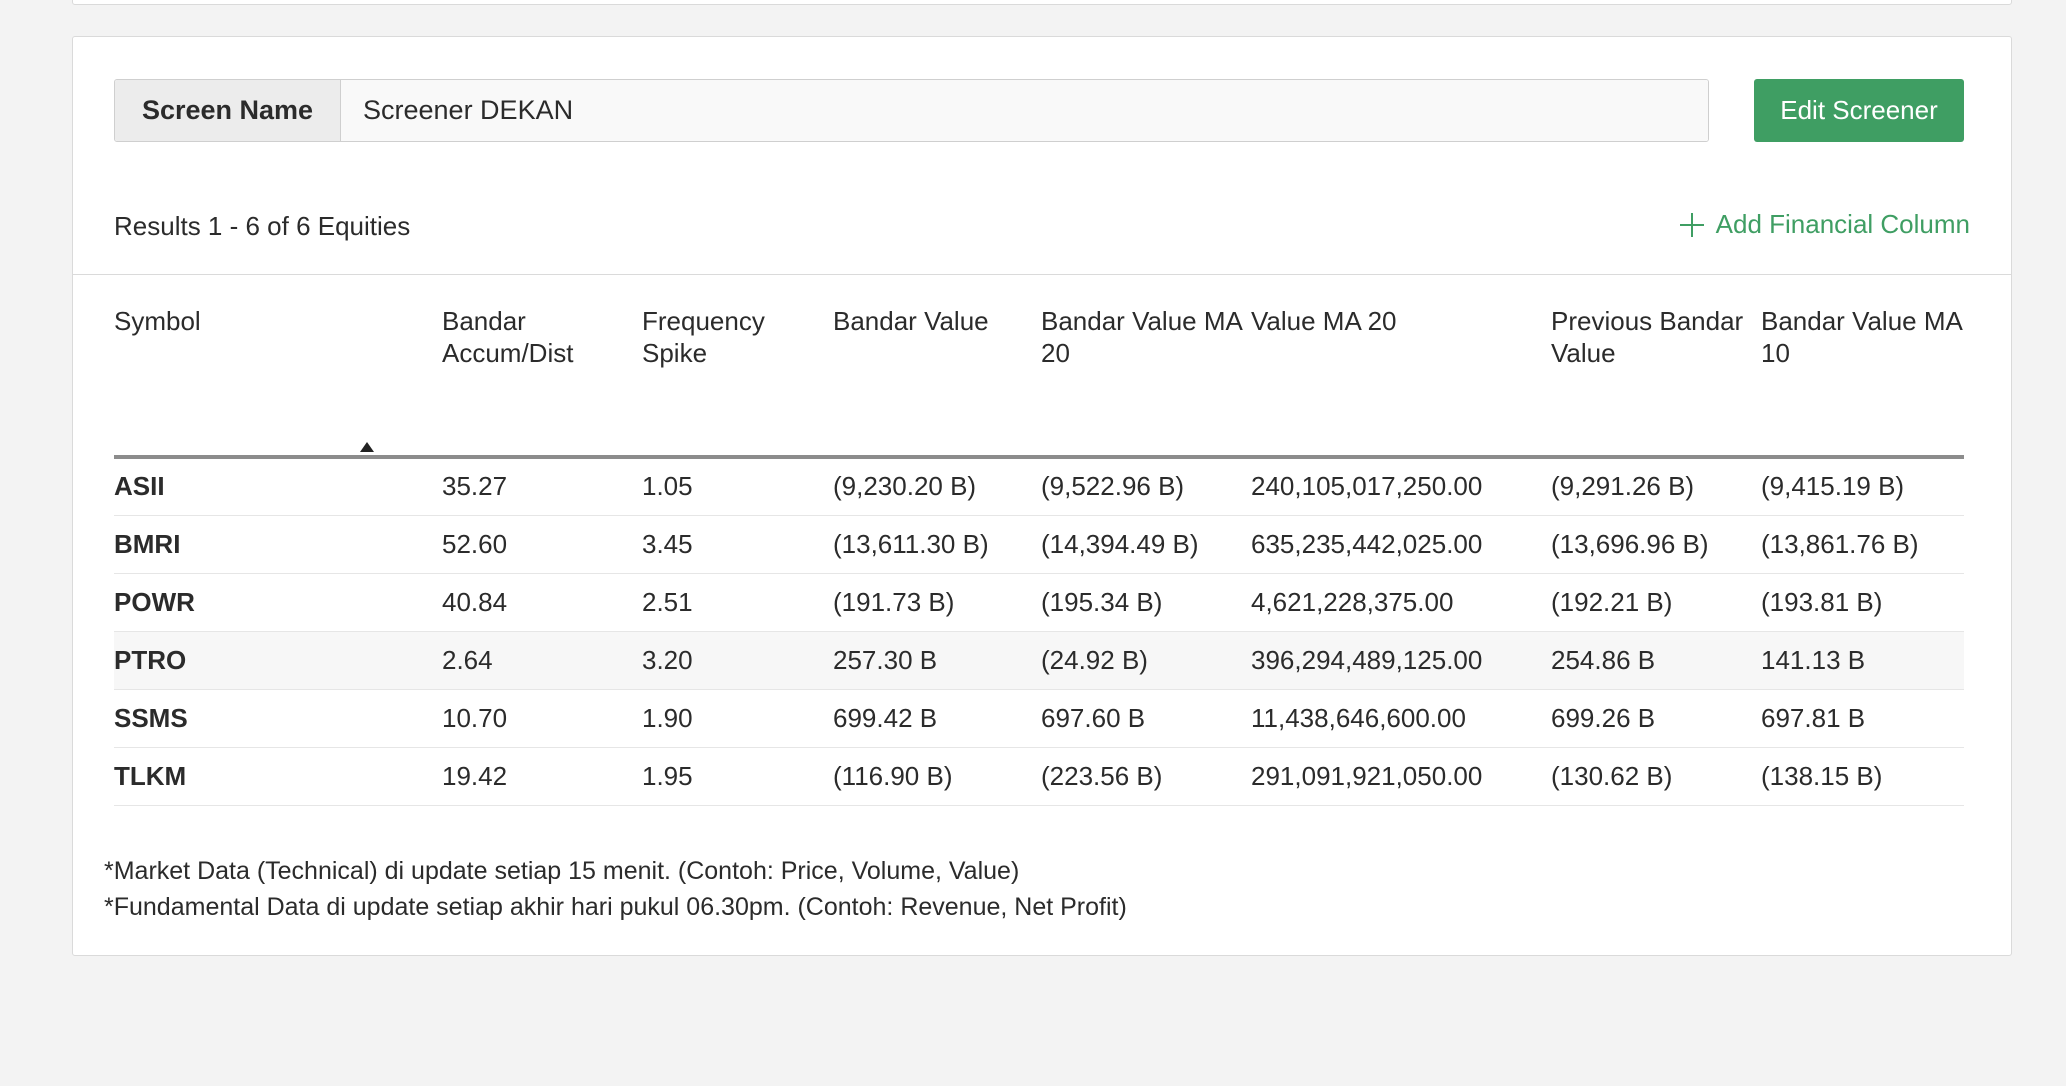 The image size is (2066, 1086). What do you see at coordinates (542, 718) in the screenshot?
I see `accum-cell: 10.70` at bounding box center [542, 718].